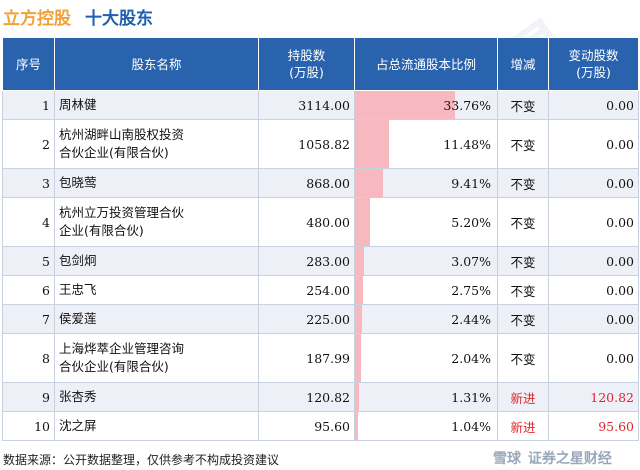 The height and width of the screenshot is (470, 640). What do you see at coordinates (593, 397) in the screenshot?
I see `change-shares: 120.82` at bounding box center [593, 397].